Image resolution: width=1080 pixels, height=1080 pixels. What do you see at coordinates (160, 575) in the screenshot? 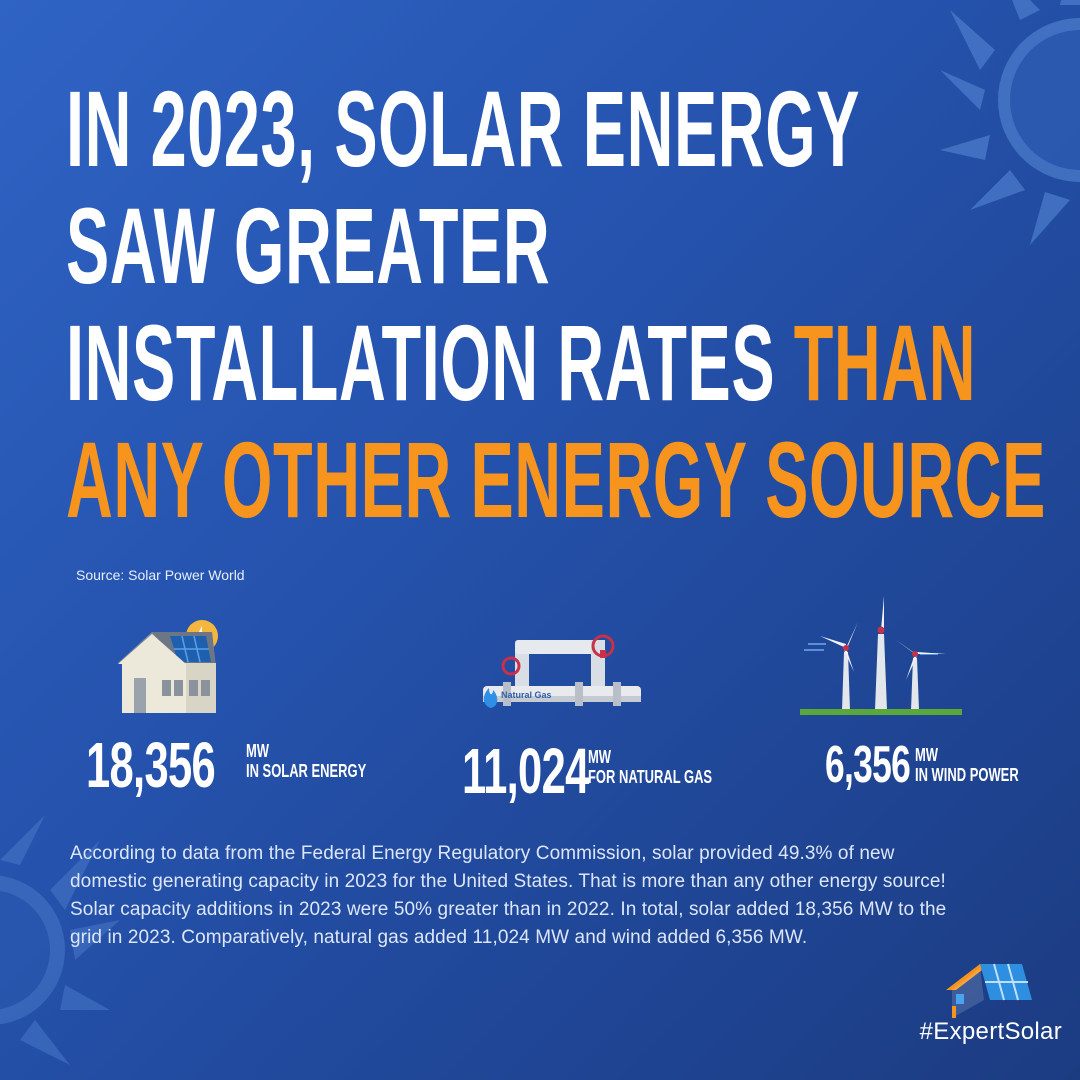
I see `source-citation: Source: Solar Power World` at bounding box center [160, 575].